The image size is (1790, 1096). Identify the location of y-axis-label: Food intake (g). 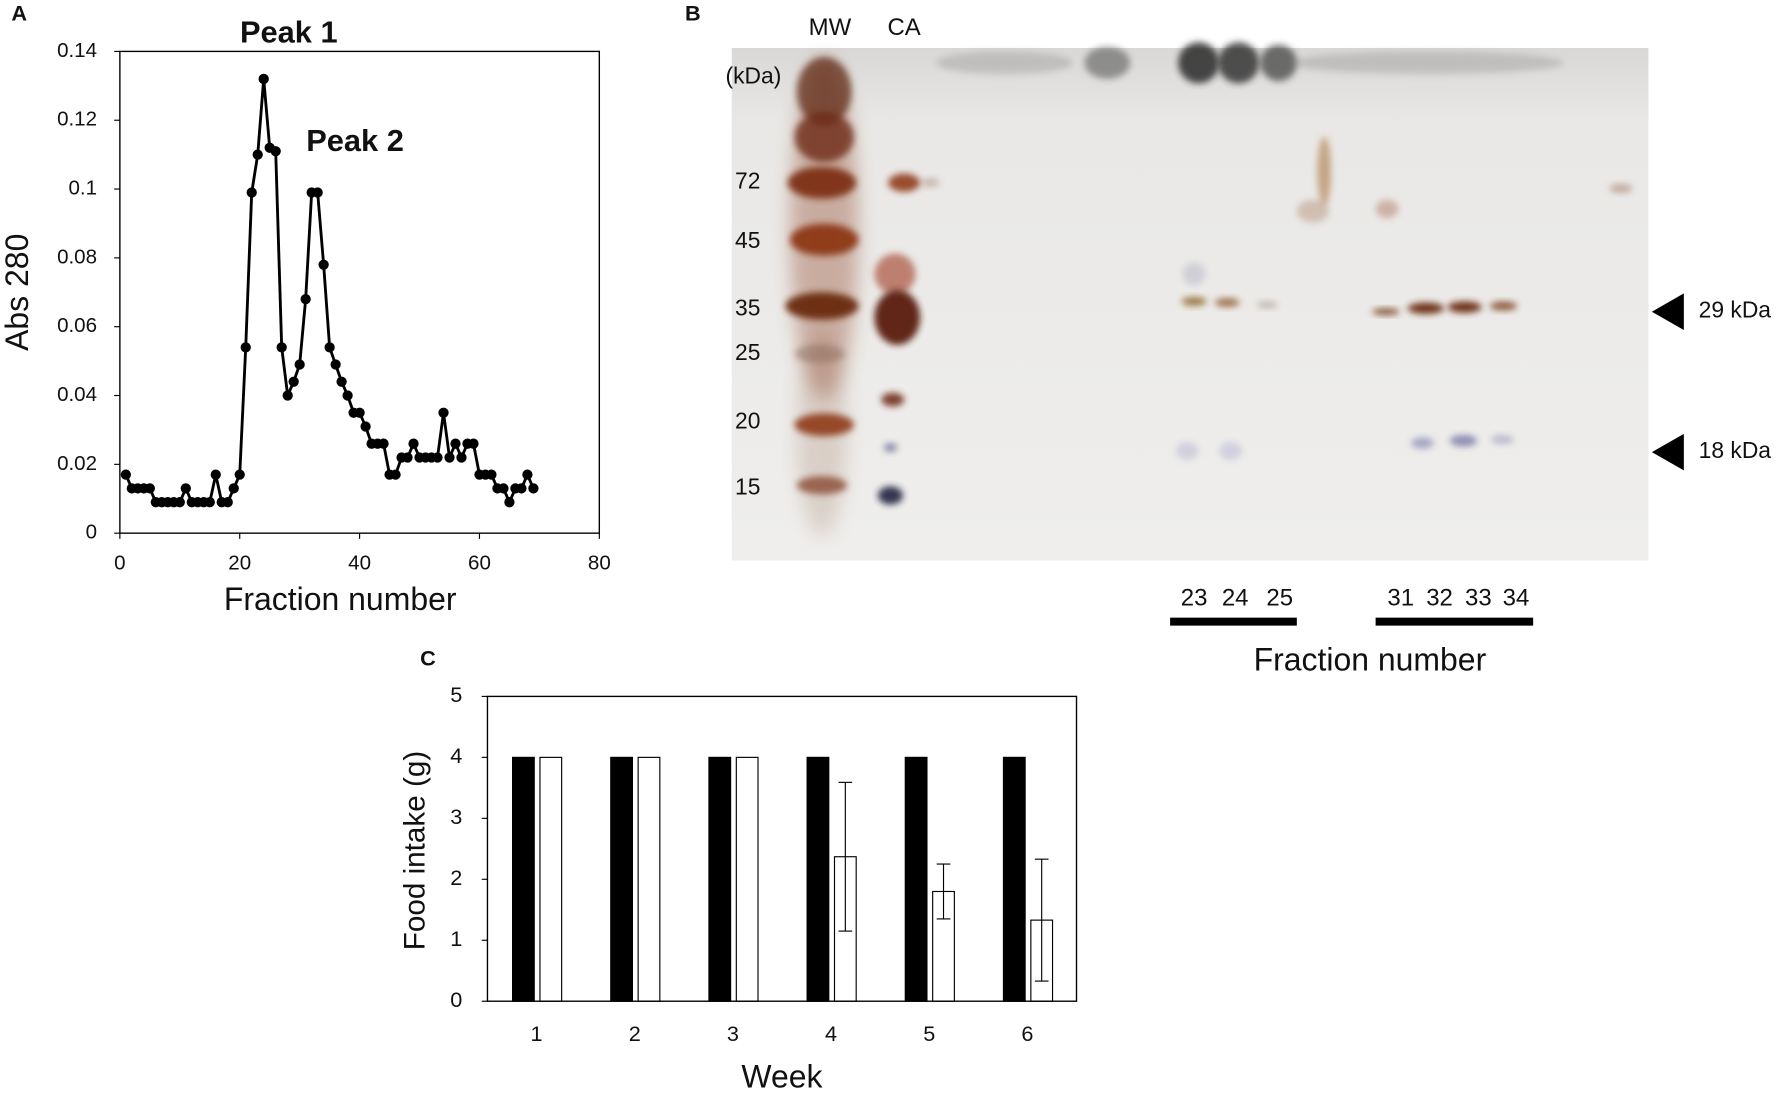
(415, 851).